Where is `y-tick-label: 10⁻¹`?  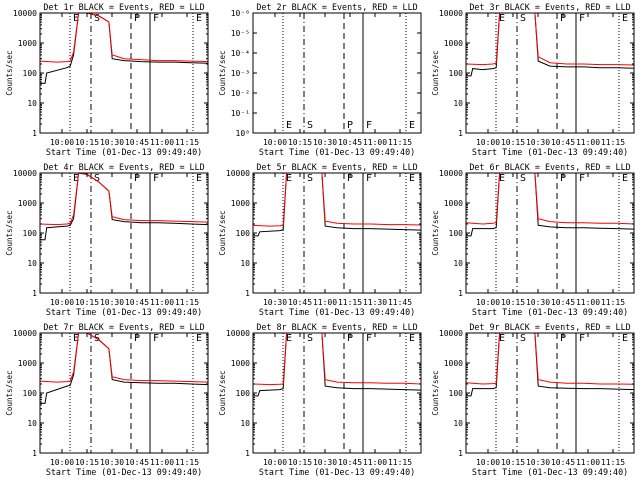 y-tick-label: 10⁻¹ is located at coordinates (240, 113).